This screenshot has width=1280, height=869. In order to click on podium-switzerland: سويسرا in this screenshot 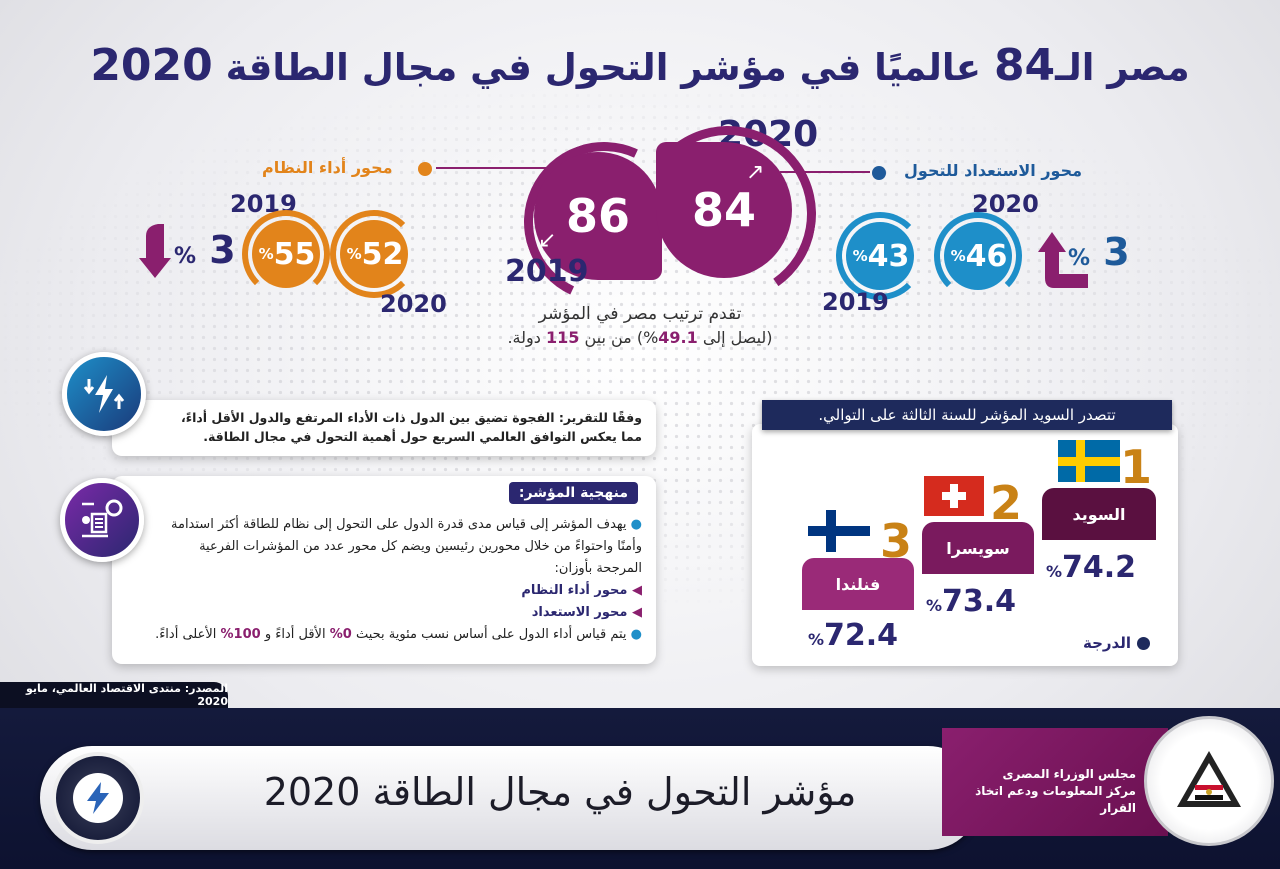, I will do `click(978, 548)`.